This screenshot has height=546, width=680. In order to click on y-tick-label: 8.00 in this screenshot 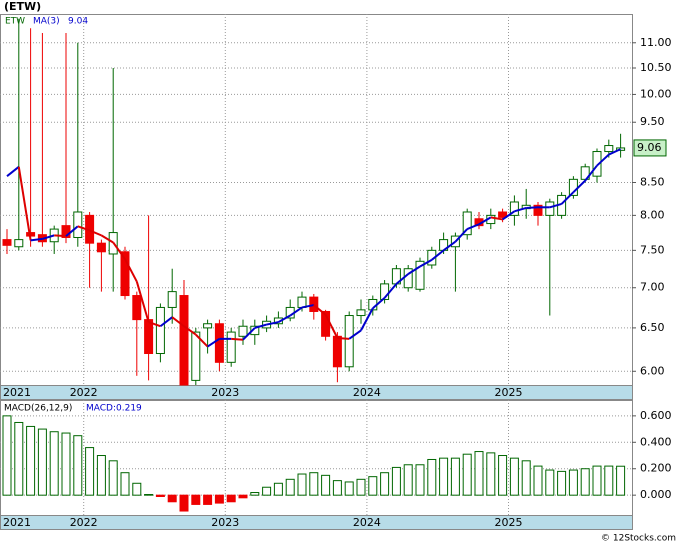, I will do `click(652, 214)`.